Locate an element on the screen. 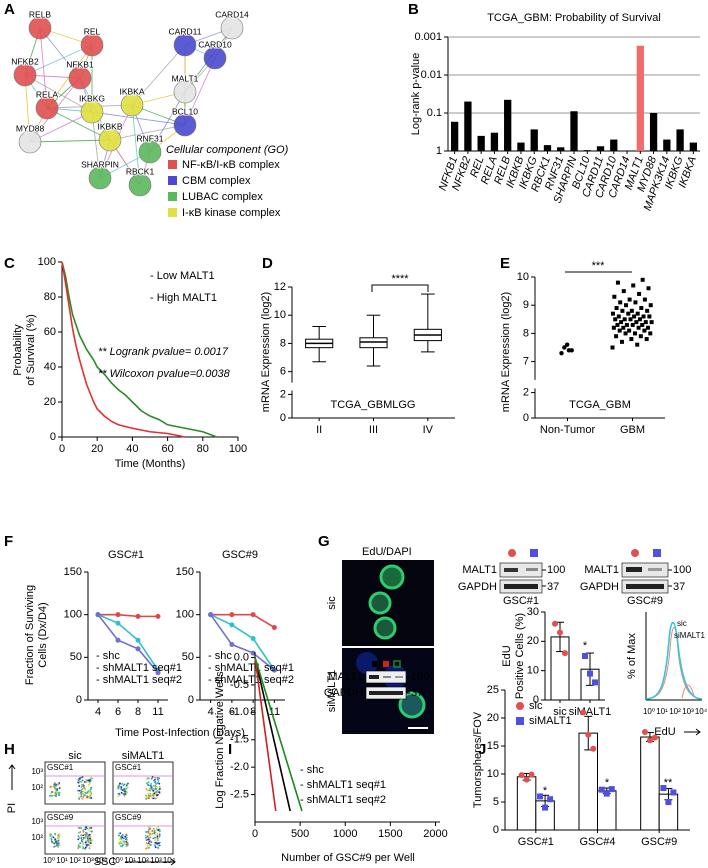 This screenshot has height=868, width=708. y-tick-label: 50 is located at coordinates (76, 657).